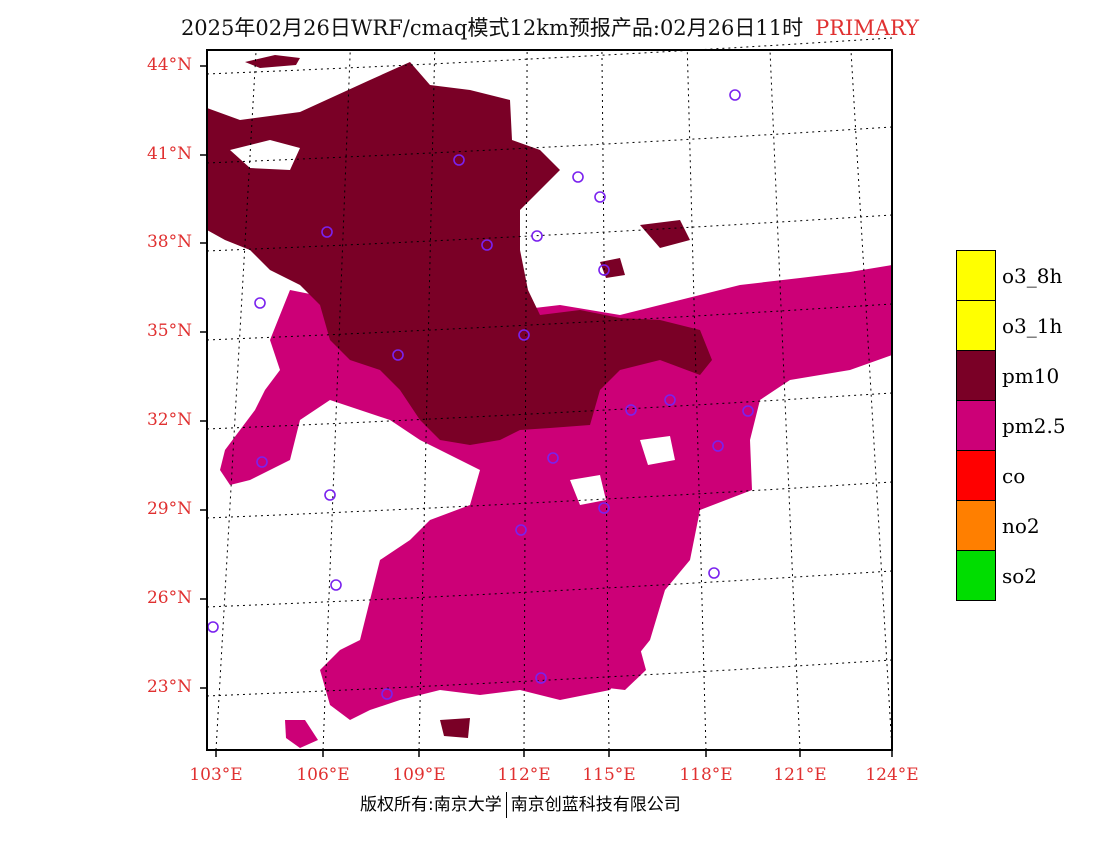 The width and height of the screenshot is (1100, 850). Describe the element at coordinates (800, 775) in the screenshot. I see `lon-label: 121°E` at that location.